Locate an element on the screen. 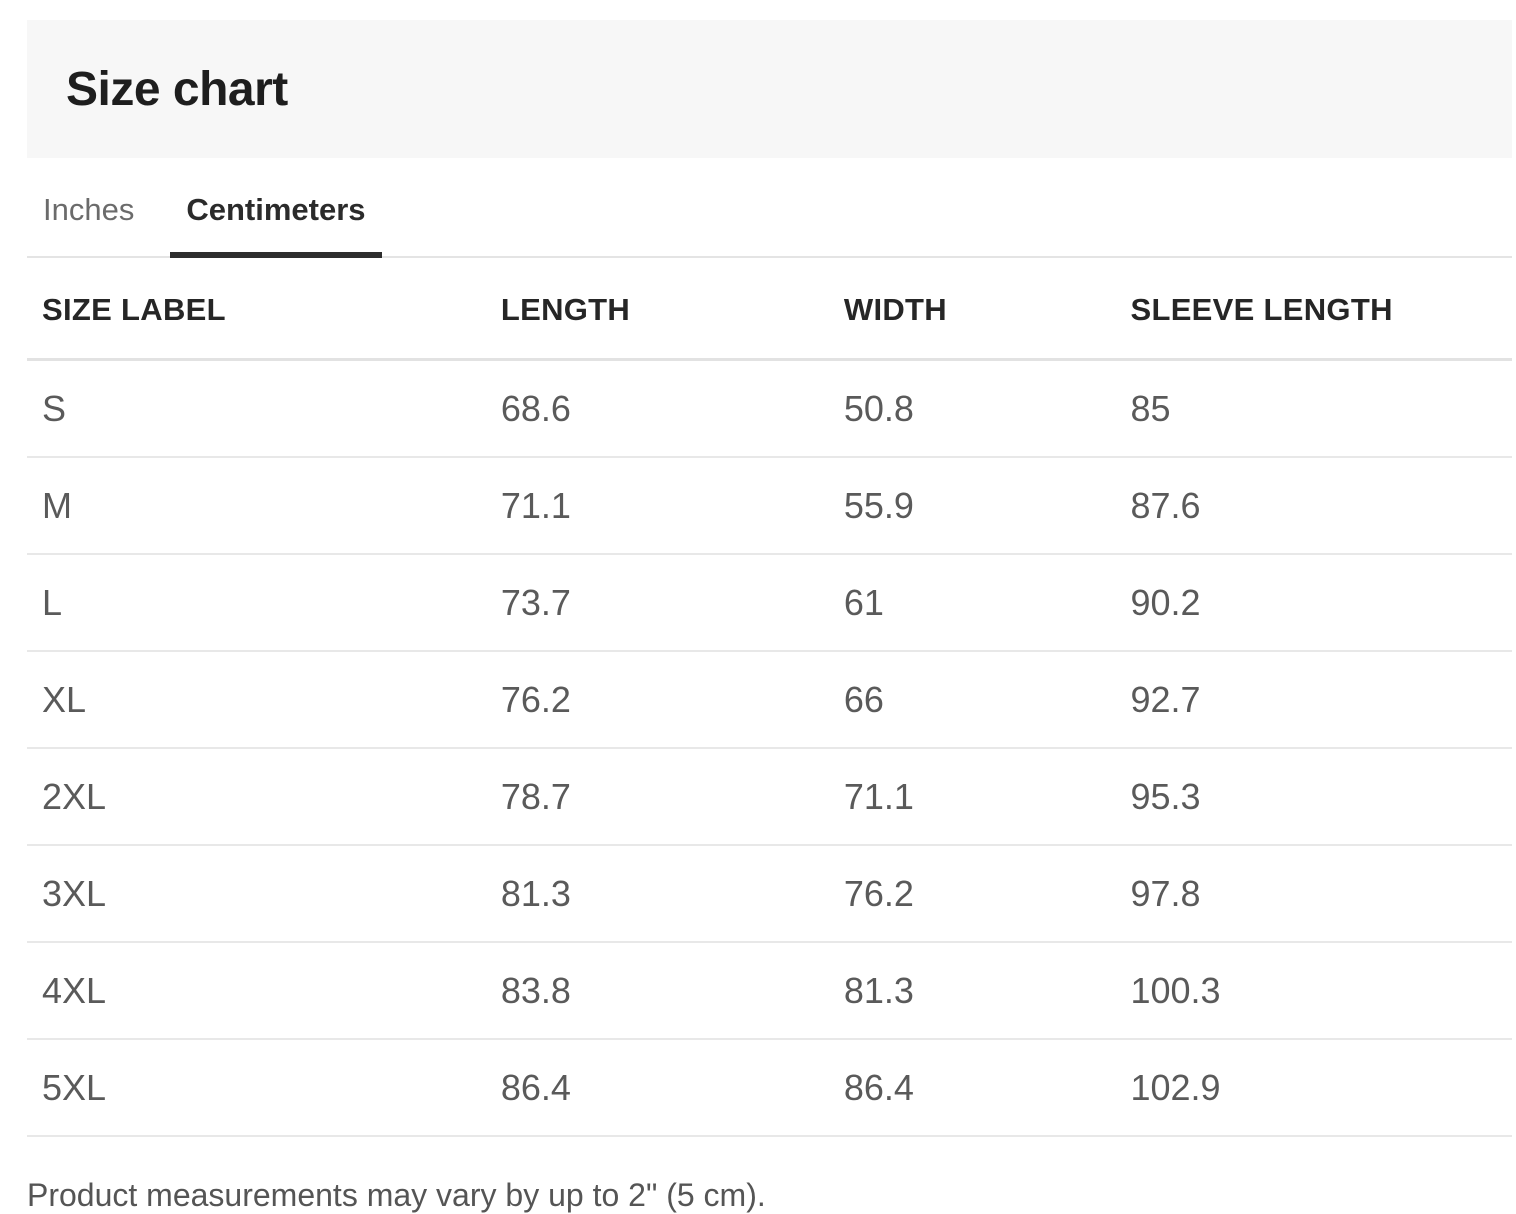 This screenshot has height=1214, width=1516. cell-width: 76.2 is located at coordinates (972, 894).